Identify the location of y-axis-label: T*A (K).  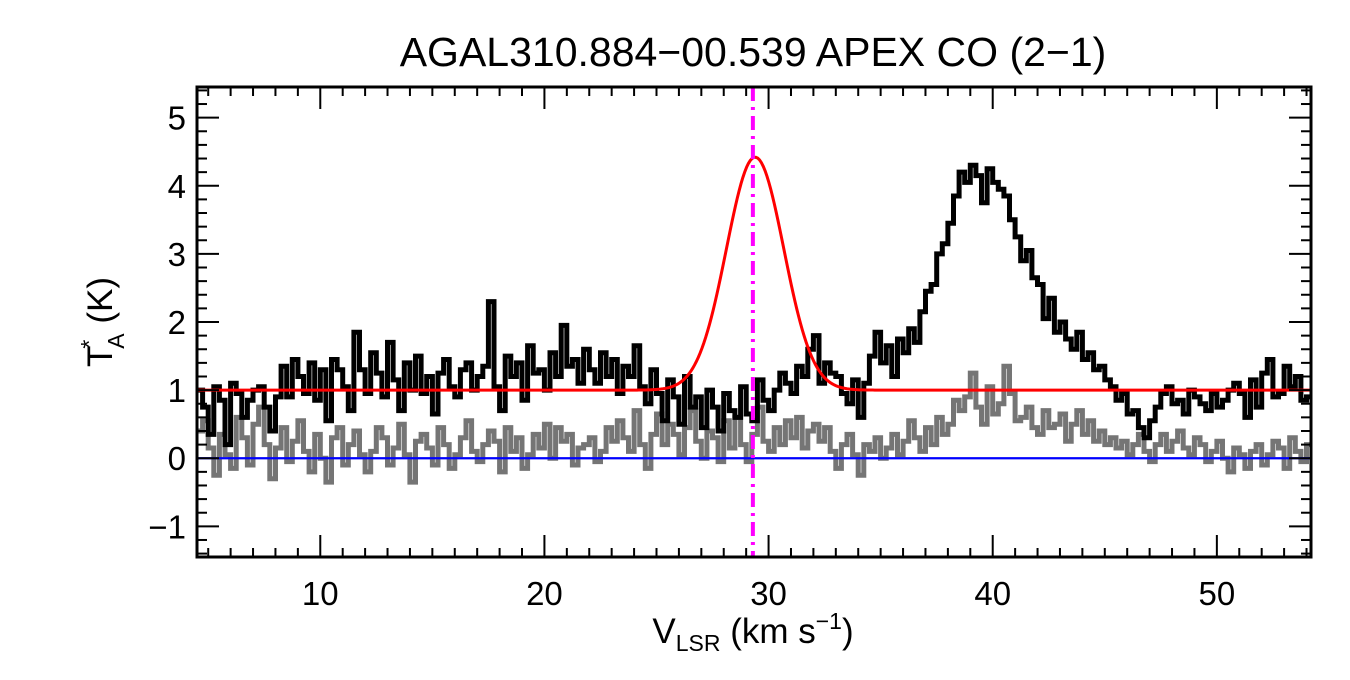
(102, 322).